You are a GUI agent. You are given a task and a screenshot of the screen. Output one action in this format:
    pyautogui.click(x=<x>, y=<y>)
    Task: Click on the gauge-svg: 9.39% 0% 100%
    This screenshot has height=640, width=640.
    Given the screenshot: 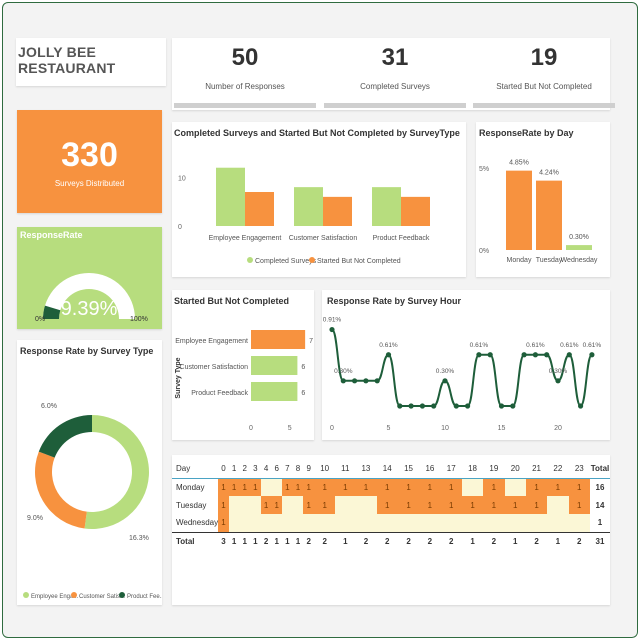 What is the action you would take?
    pyautogui.click(x=91, y=298)
    